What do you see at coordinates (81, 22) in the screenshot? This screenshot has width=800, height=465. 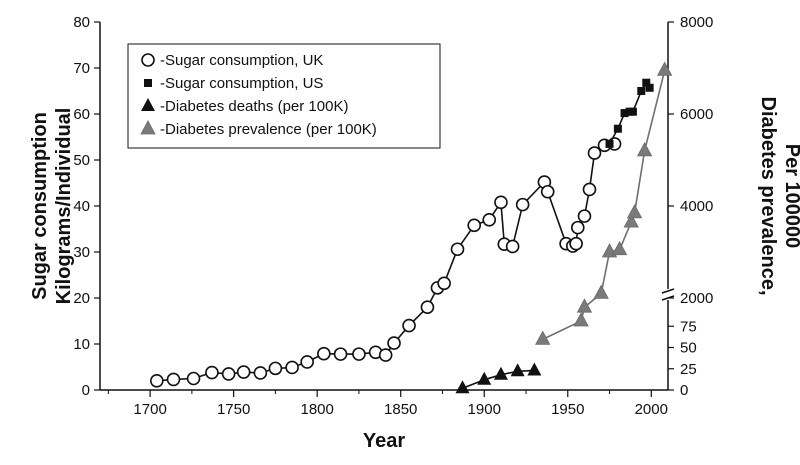 I see `left-tick-label: 80` at bounding box center [81, 22].